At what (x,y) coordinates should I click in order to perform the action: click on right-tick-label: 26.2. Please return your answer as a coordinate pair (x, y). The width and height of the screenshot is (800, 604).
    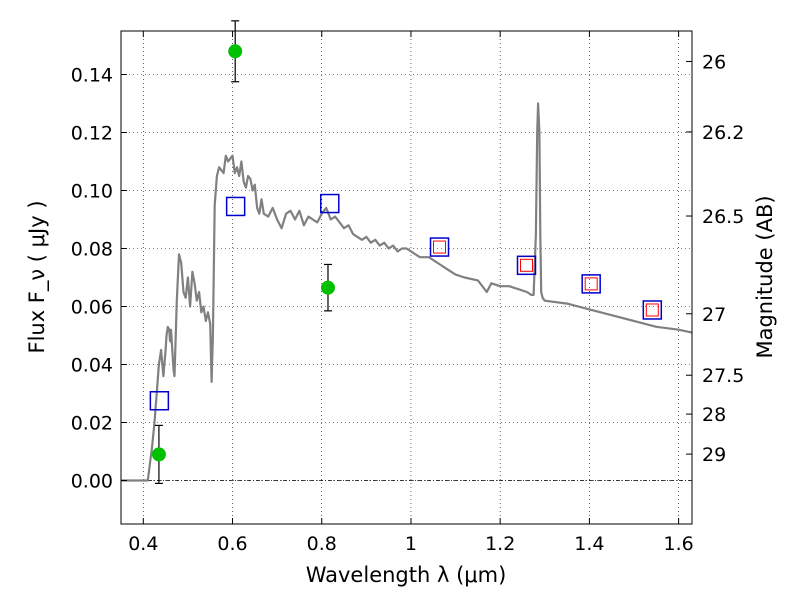
    Looking at the image, I should click on (723, 133).